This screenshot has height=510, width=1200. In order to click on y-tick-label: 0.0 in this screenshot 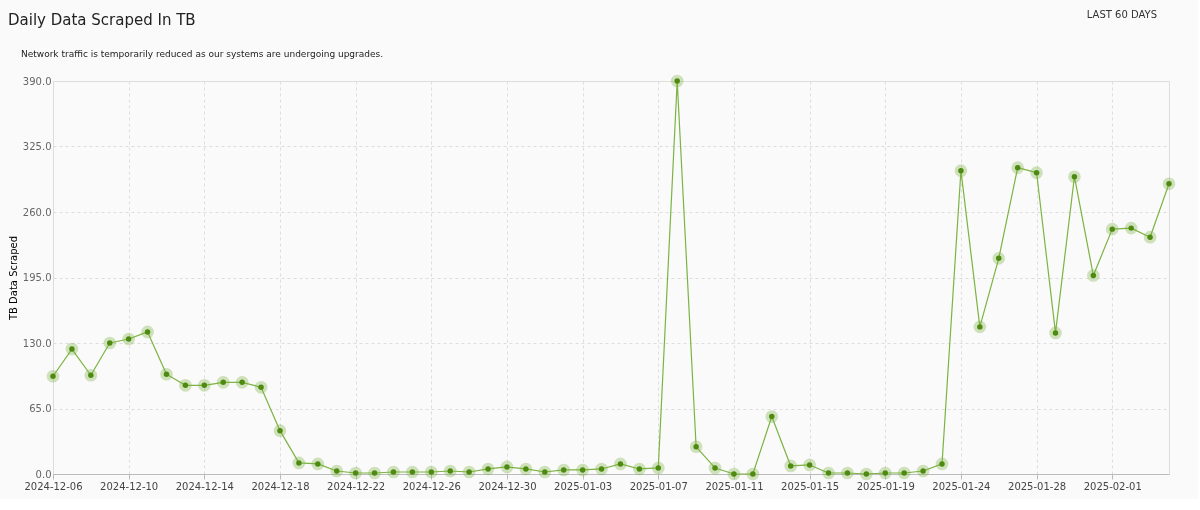, I will do `click(43, 474)`.